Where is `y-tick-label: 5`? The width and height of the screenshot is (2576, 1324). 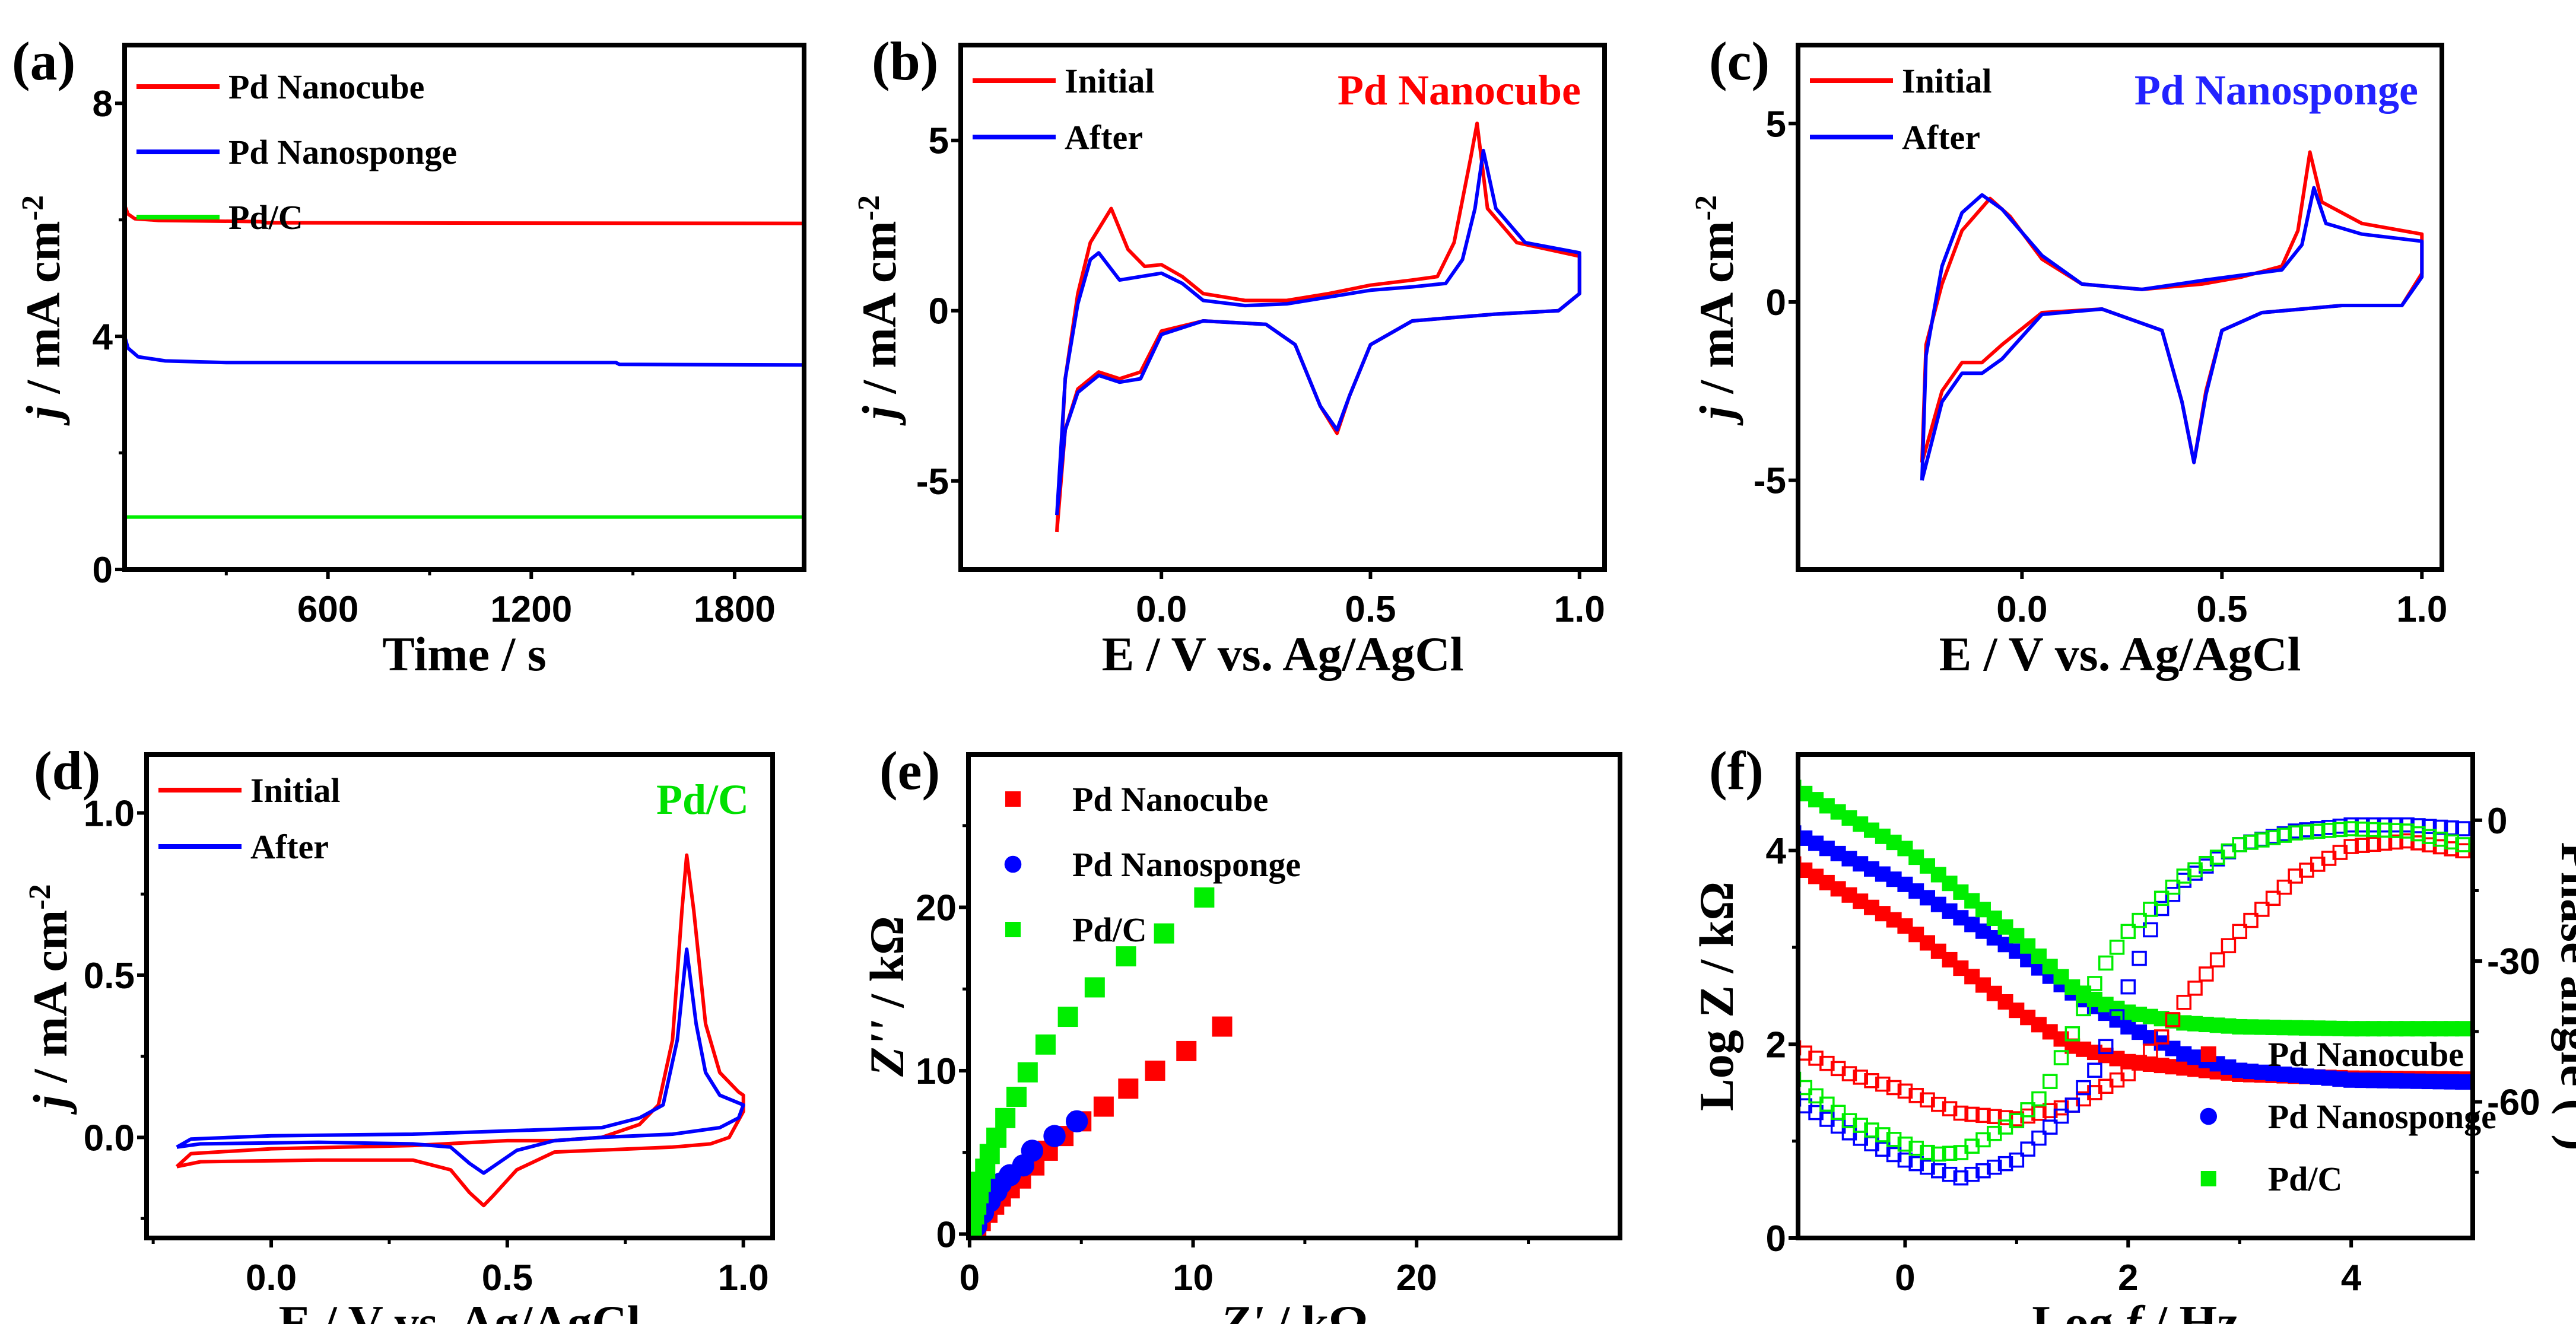 y-tick-label: 5 is located at coordinates (939, 141).